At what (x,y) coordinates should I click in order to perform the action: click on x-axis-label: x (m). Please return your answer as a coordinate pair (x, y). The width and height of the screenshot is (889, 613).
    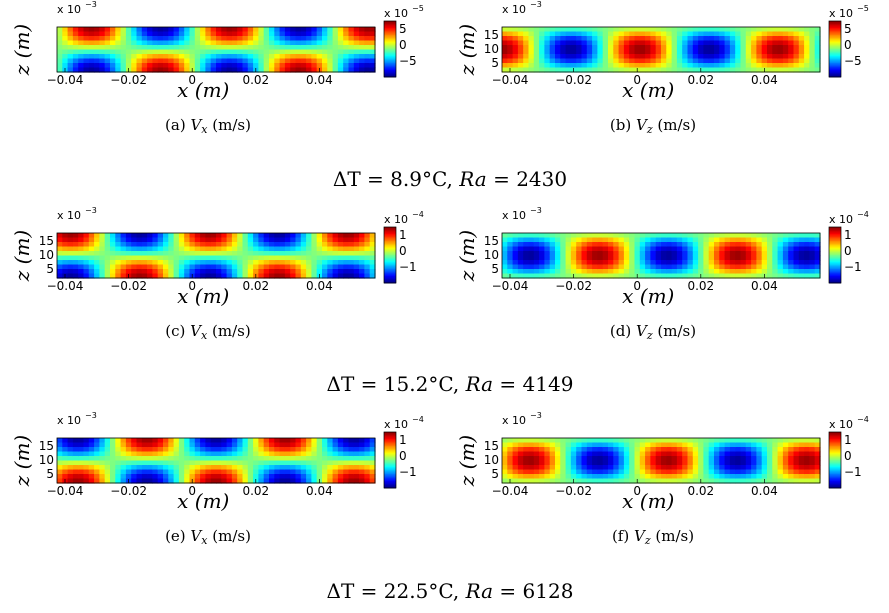
    Looking at the image, I should click on (648, 501).